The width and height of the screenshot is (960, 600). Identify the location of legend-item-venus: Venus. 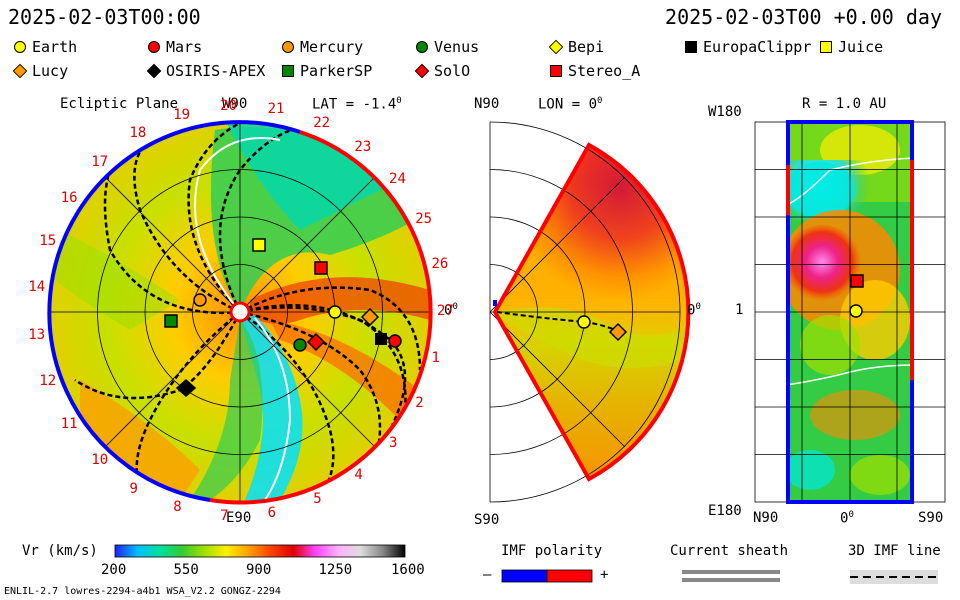
(447, 47).